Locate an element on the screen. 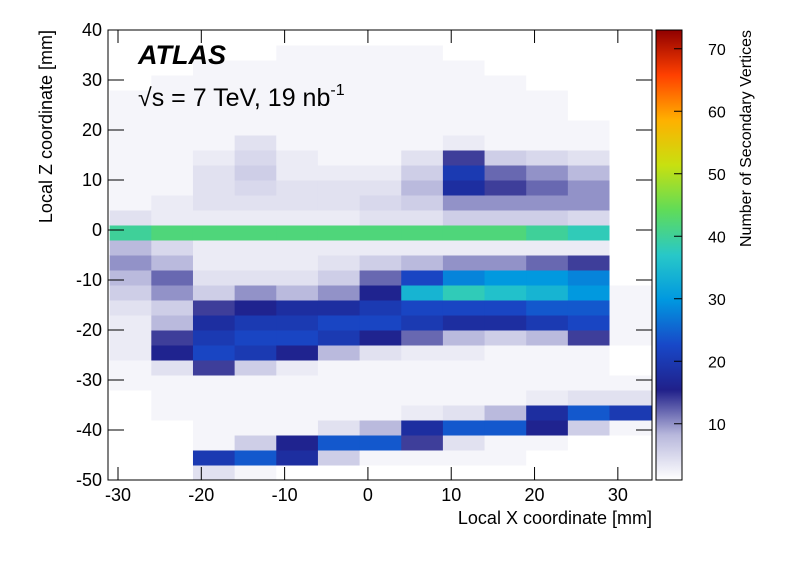 The image size is (796, 572). y-tick-label: 30 is located at coordinates (92, 80).